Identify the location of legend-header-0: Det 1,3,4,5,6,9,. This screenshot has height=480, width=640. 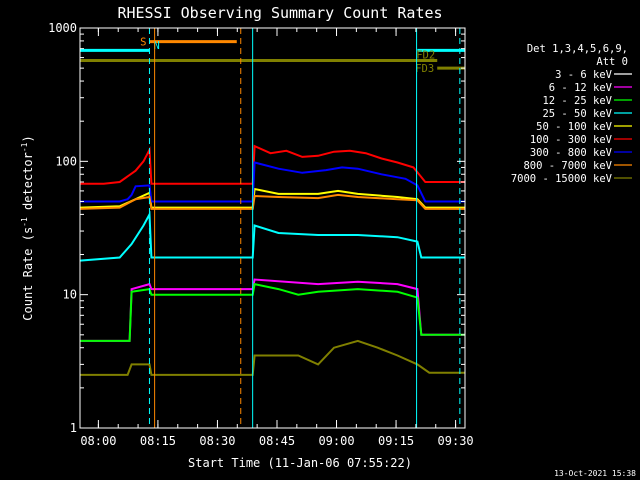
(577, 49).